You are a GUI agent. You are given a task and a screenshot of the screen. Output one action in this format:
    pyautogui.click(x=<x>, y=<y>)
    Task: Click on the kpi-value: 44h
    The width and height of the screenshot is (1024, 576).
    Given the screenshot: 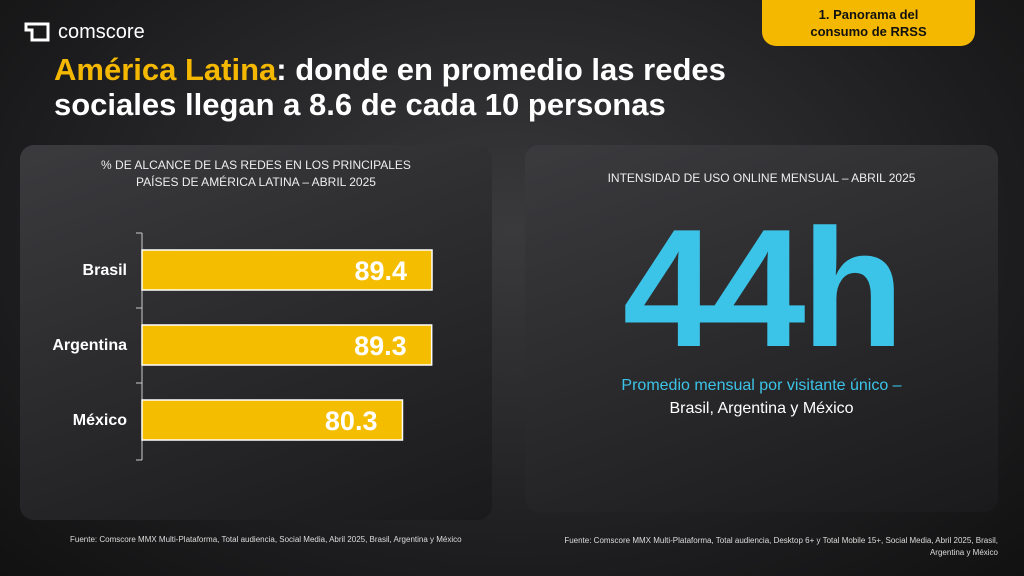 What is the action you would take?
    pyautogui.click(x=763, y=288)
    